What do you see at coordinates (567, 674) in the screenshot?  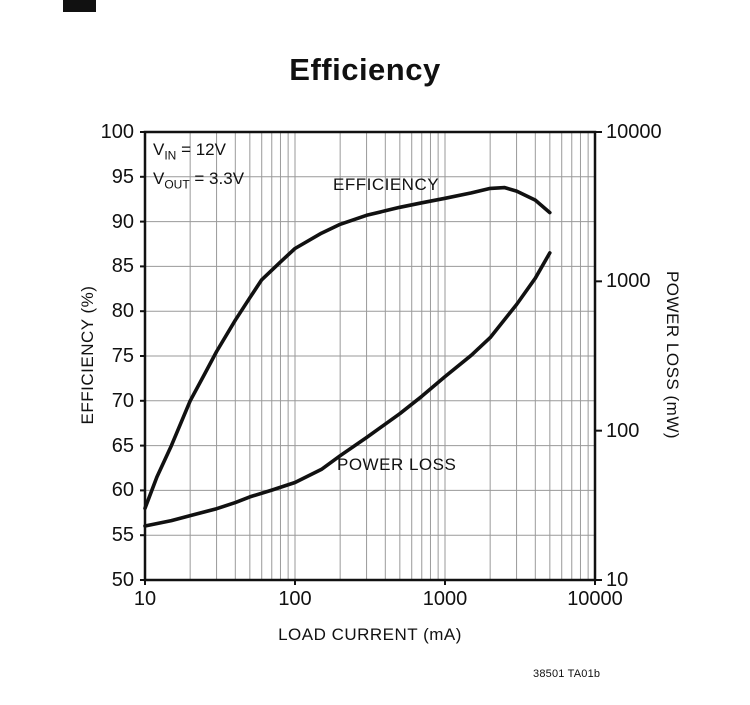 I see `figure-caption: 38501 TA01b` at bounding box center [567, 674].